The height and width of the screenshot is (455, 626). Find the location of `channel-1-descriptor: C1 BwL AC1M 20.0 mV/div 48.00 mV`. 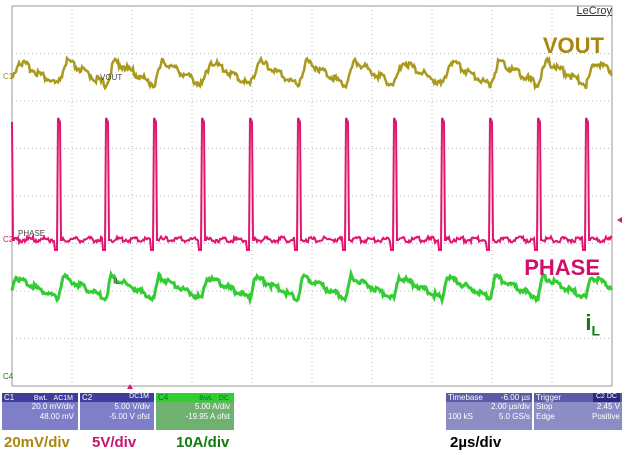

channel-1-descriptor: C1 BwL AC1M 20.0 mV/div 48.00 mV is located at coordinates (40, 411).